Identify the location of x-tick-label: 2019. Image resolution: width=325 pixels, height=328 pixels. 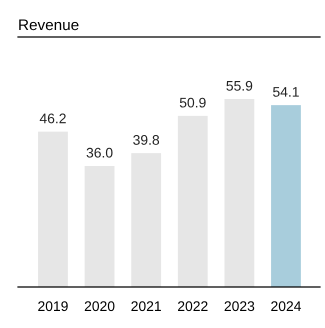
(53, 306).